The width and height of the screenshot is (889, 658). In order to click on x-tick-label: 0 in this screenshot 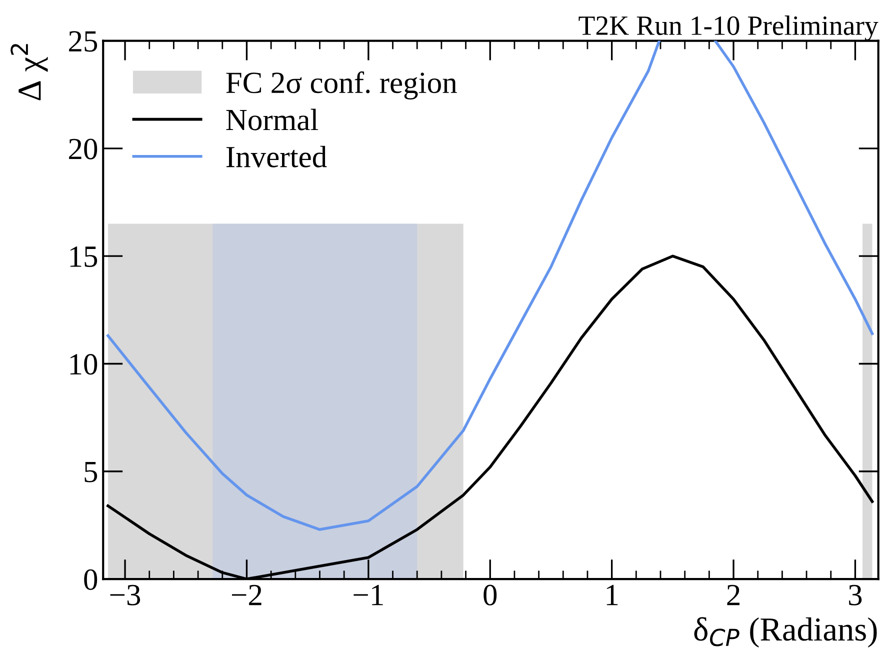, I will do `click(490, 595)`.